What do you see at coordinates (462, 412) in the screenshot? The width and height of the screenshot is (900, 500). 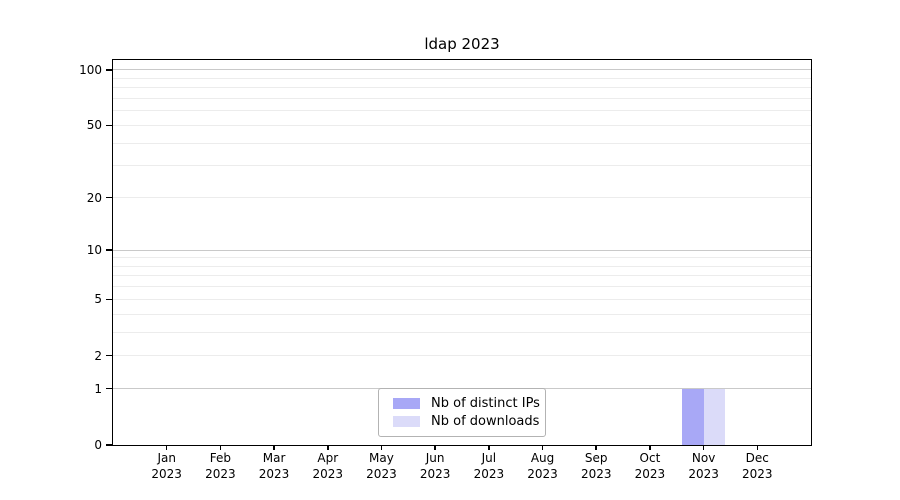 I see `legend: Nb of distinct IPs Nb of downloads` at bounding box center [462, 412].